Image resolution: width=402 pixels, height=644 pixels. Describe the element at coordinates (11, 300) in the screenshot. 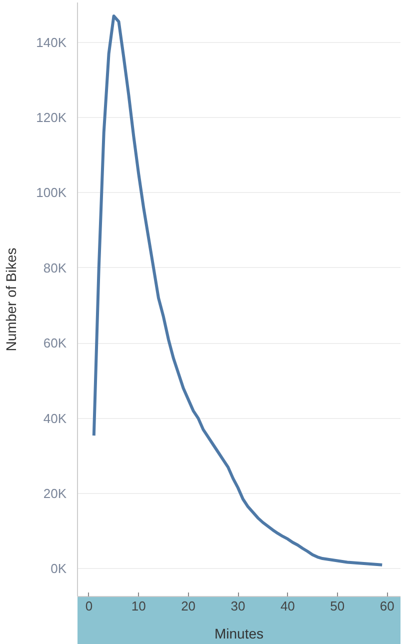

I see `y-axis-title: Number of Bikes` at that location.